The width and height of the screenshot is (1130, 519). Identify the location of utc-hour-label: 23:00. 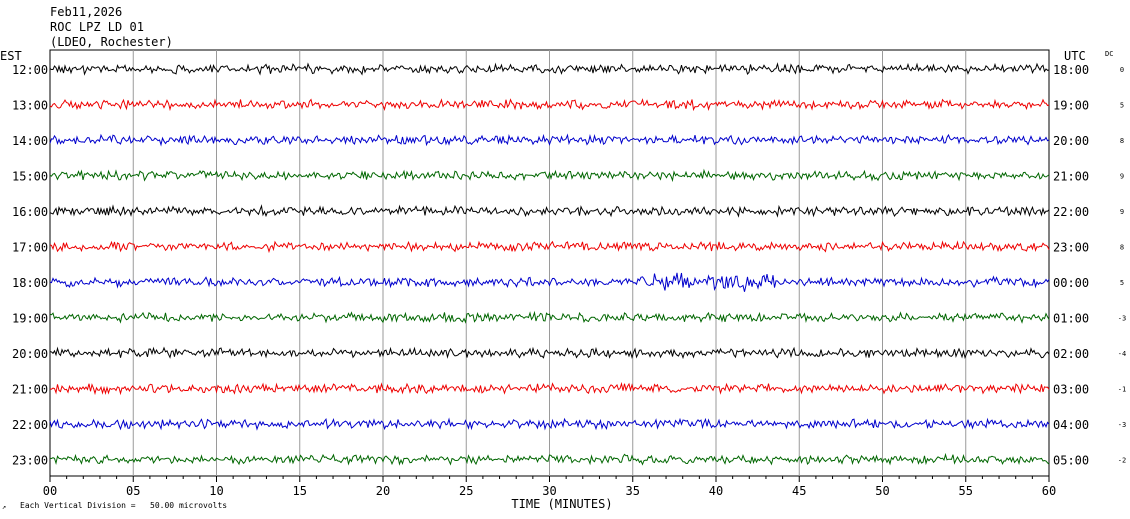
(1071, 248).